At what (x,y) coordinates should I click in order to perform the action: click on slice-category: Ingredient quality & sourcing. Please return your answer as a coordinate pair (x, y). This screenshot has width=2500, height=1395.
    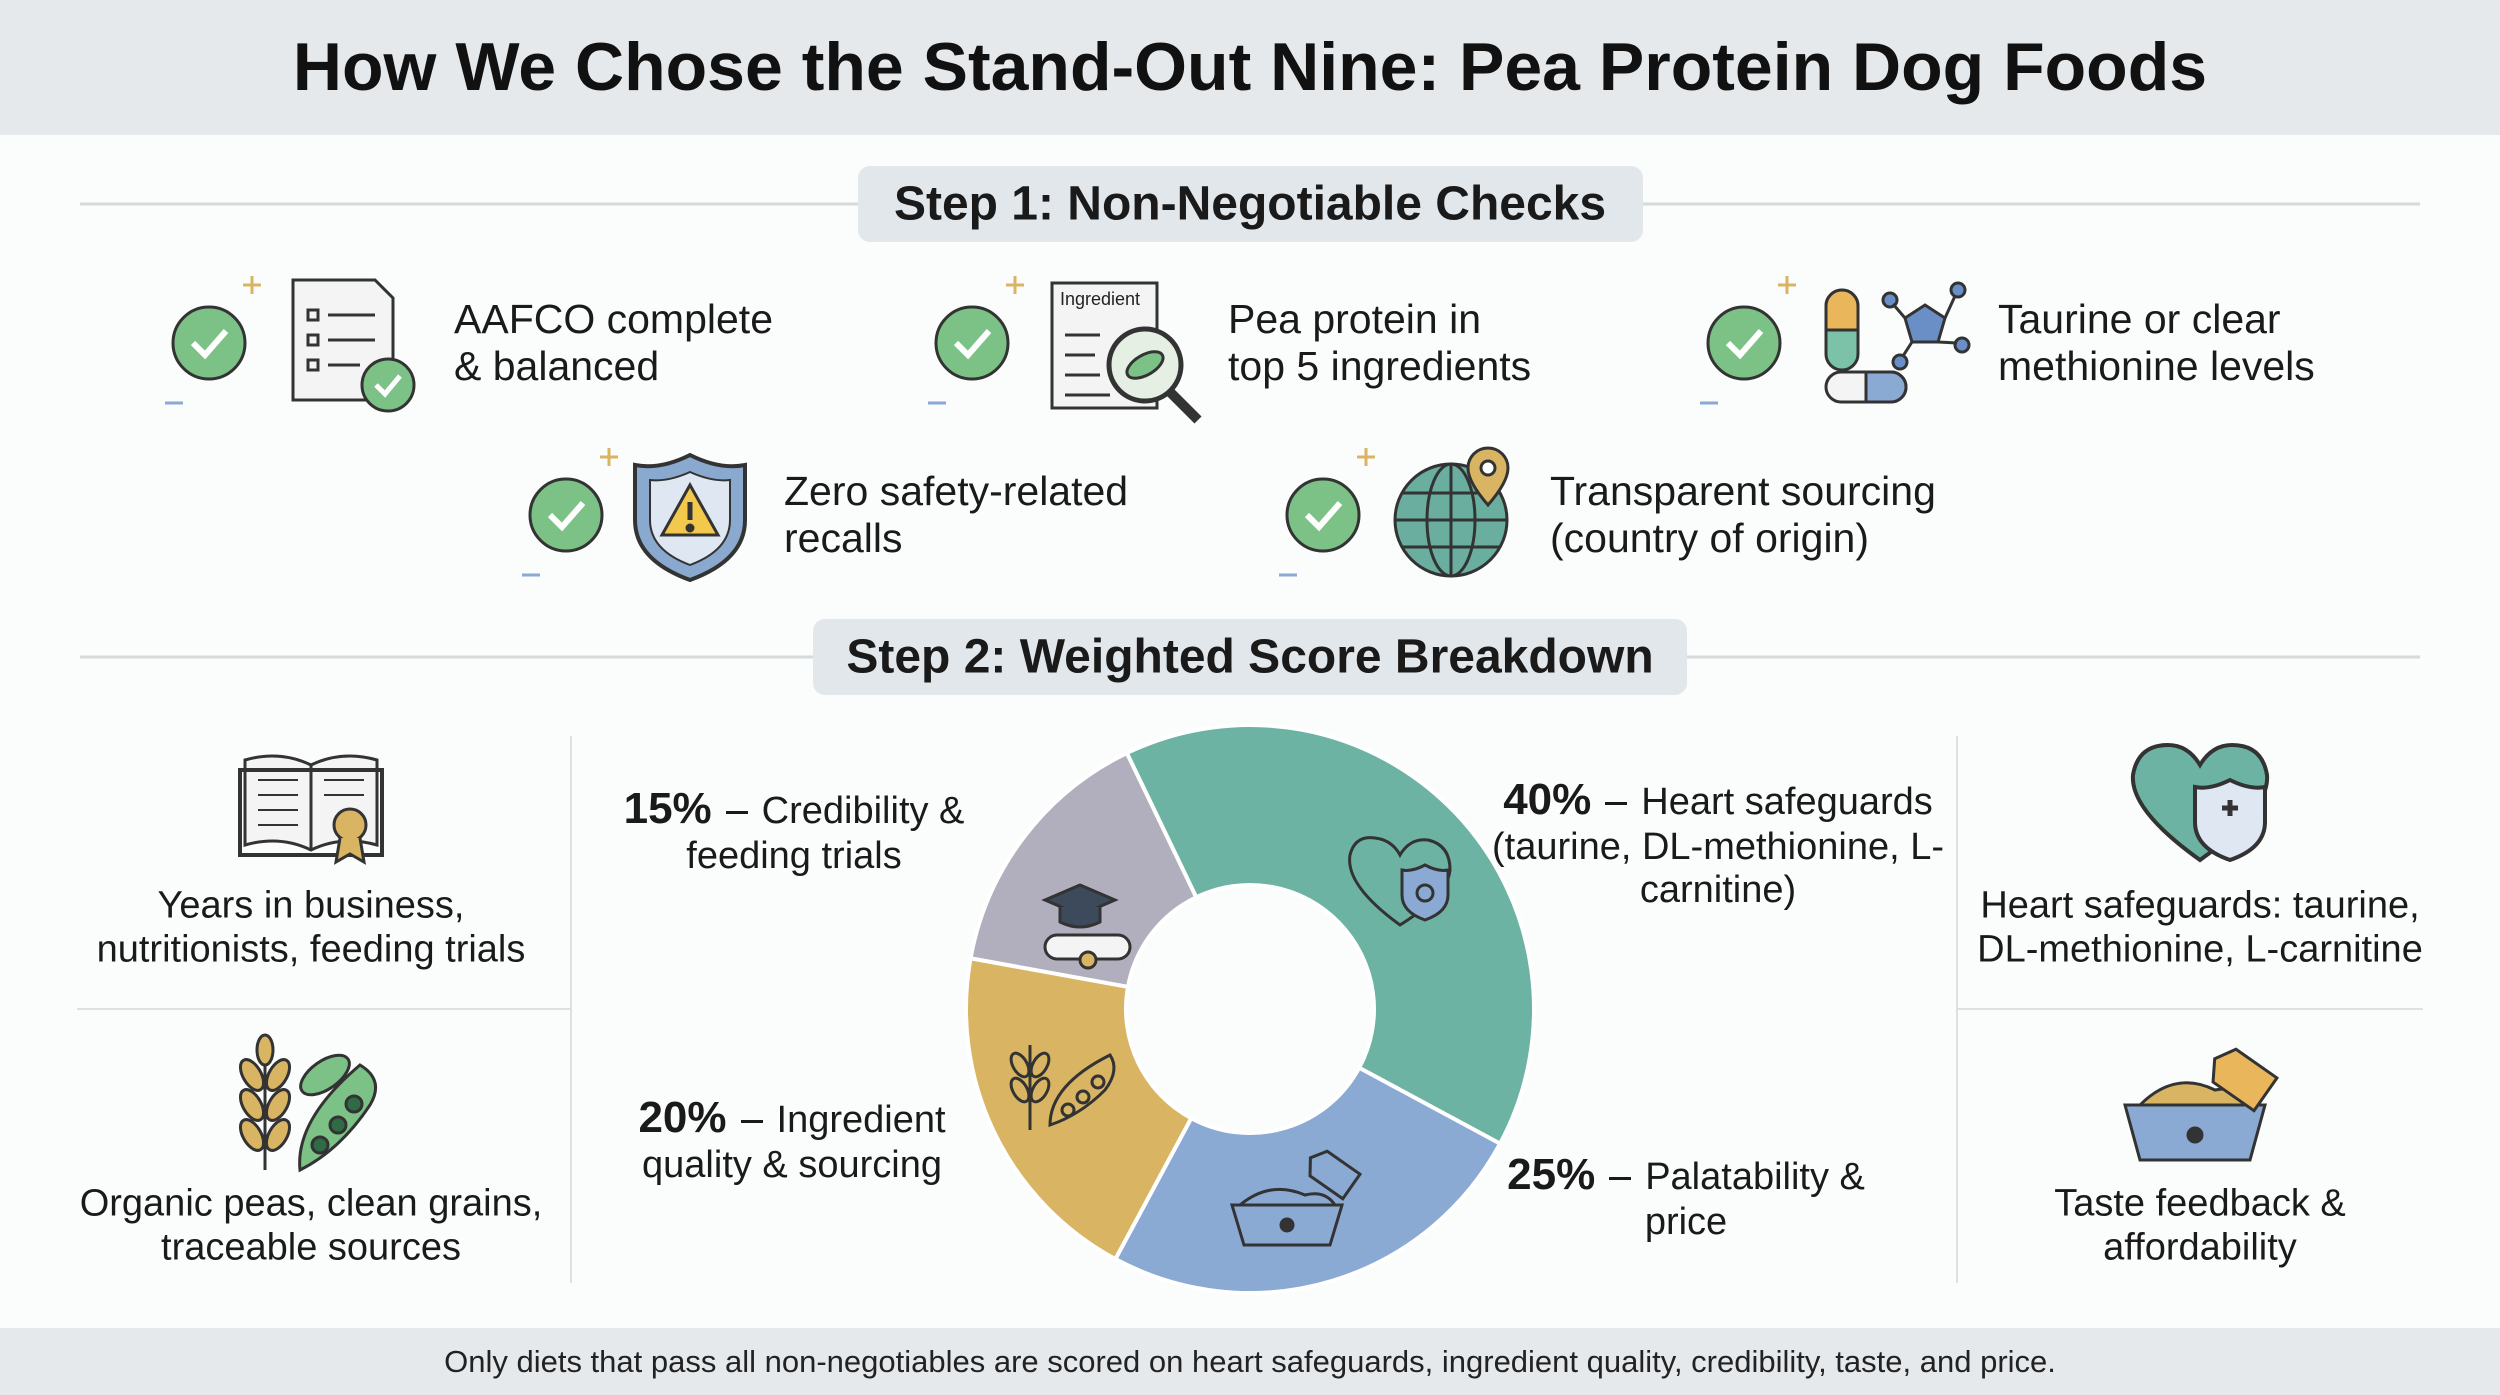
    Looking at the image, I should click on (794, 1142).